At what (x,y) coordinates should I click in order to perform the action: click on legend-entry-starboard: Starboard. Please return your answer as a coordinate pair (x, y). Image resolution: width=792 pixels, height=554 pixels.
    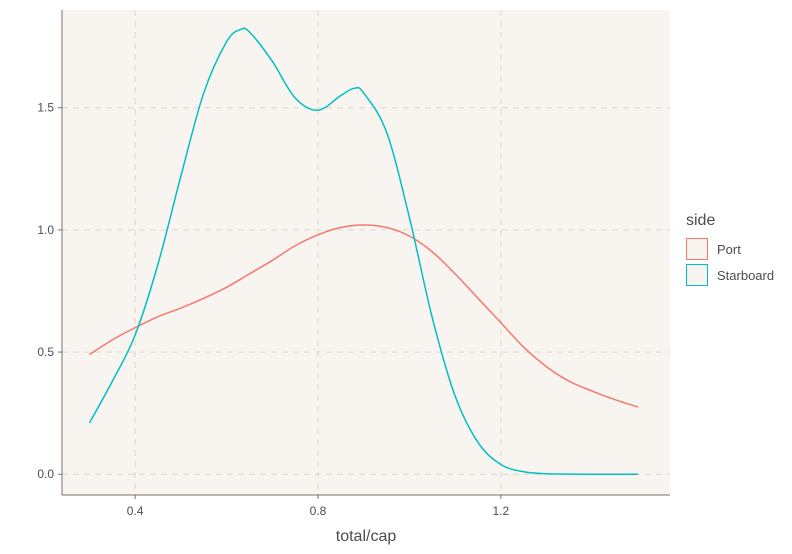
    Looking at the image, I should click on (730, 275).